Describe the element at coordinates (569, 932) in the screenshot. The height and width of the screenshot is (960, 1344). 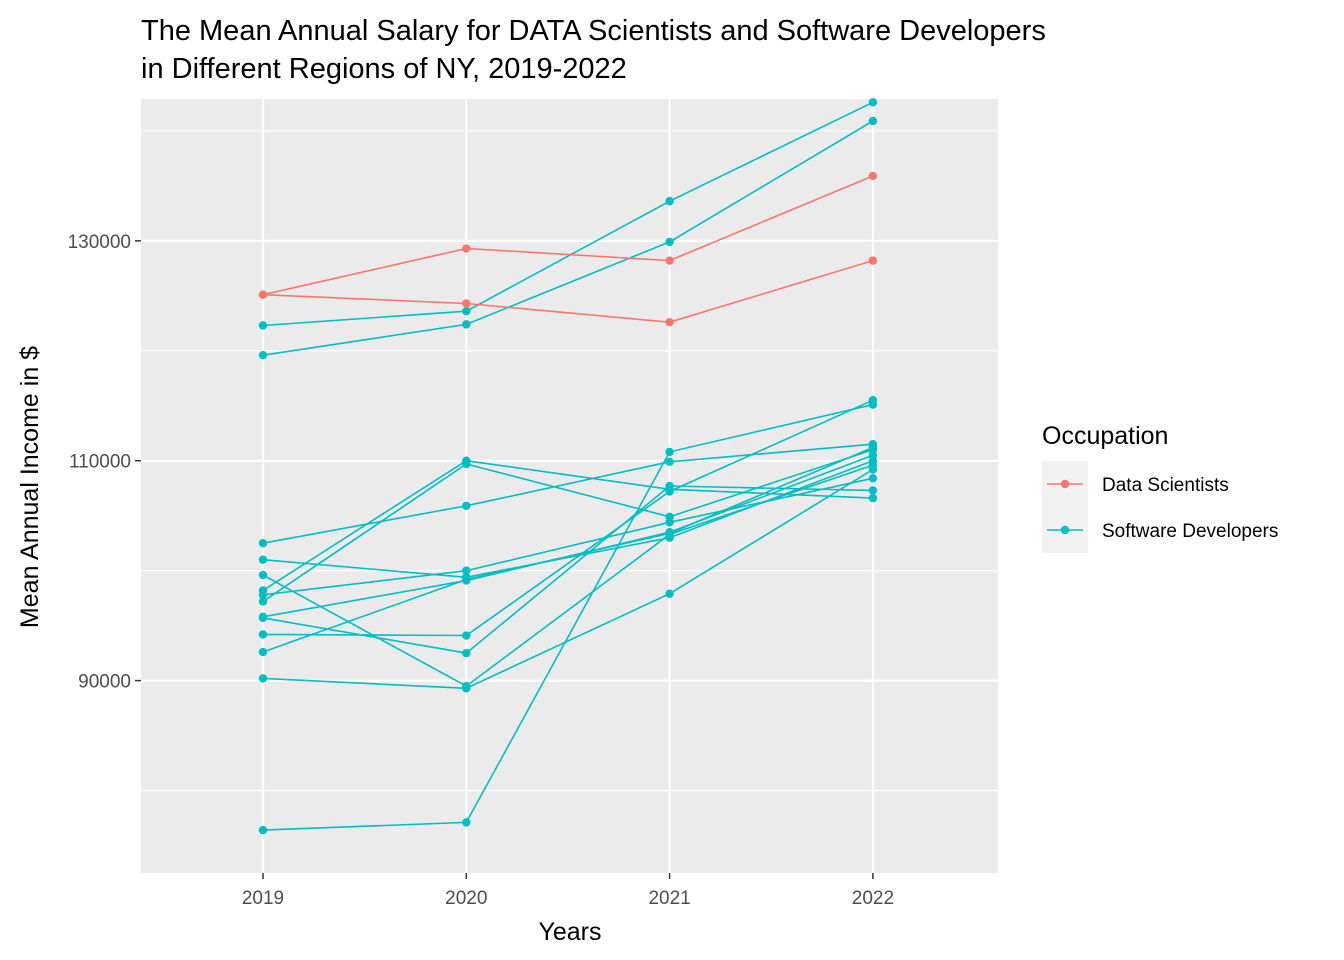
I see `x-axis-title: Years` at that location.